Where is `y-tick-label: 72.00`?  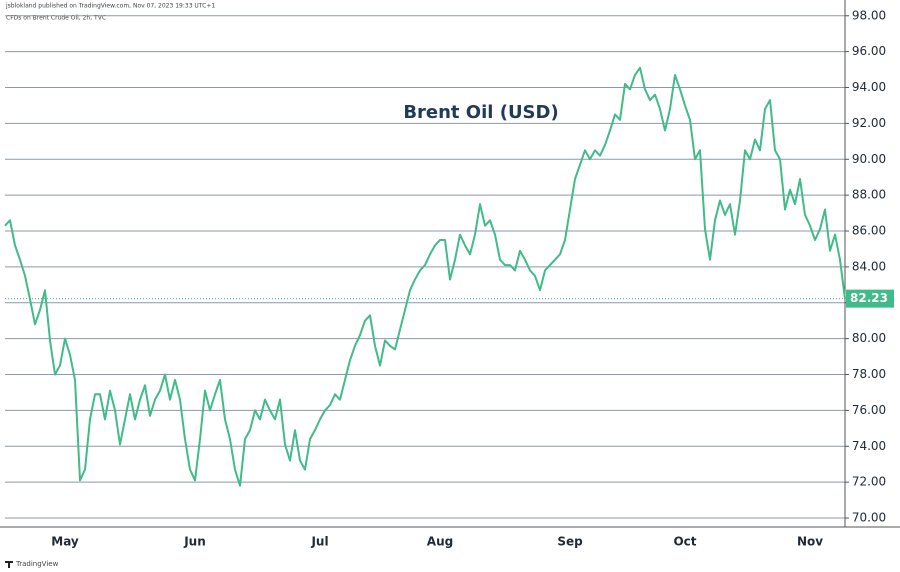
y-tick-label: 72.00 is located at coordinates (869, 482).